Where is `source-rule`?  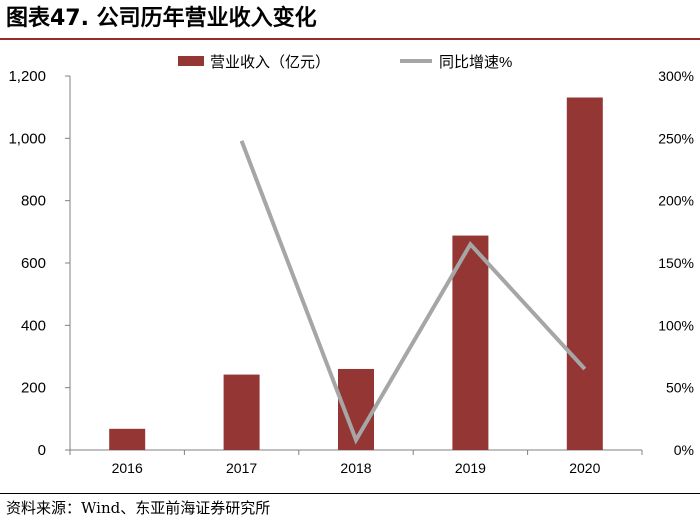 source-rule is located at coordinates (350, 493).